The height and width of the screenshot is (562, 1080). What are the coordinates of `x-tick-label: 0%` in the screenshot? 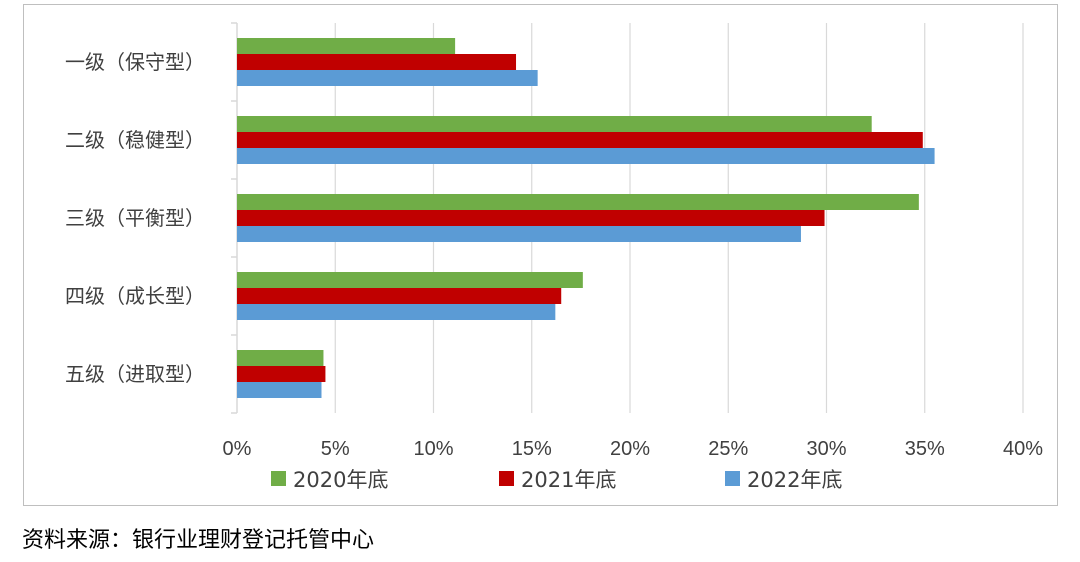 It's located at (237, 449).